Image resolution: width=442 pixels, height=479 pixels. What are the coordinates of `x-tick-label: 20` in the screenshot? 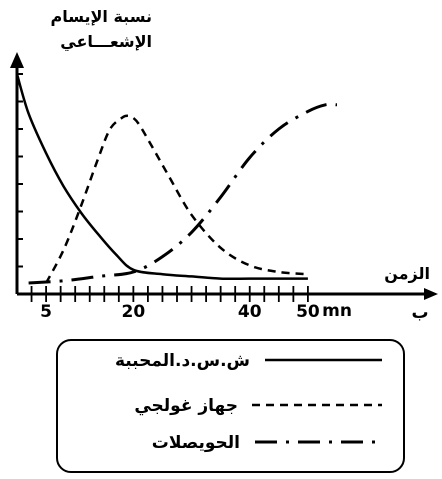 It's located at (134, 312).